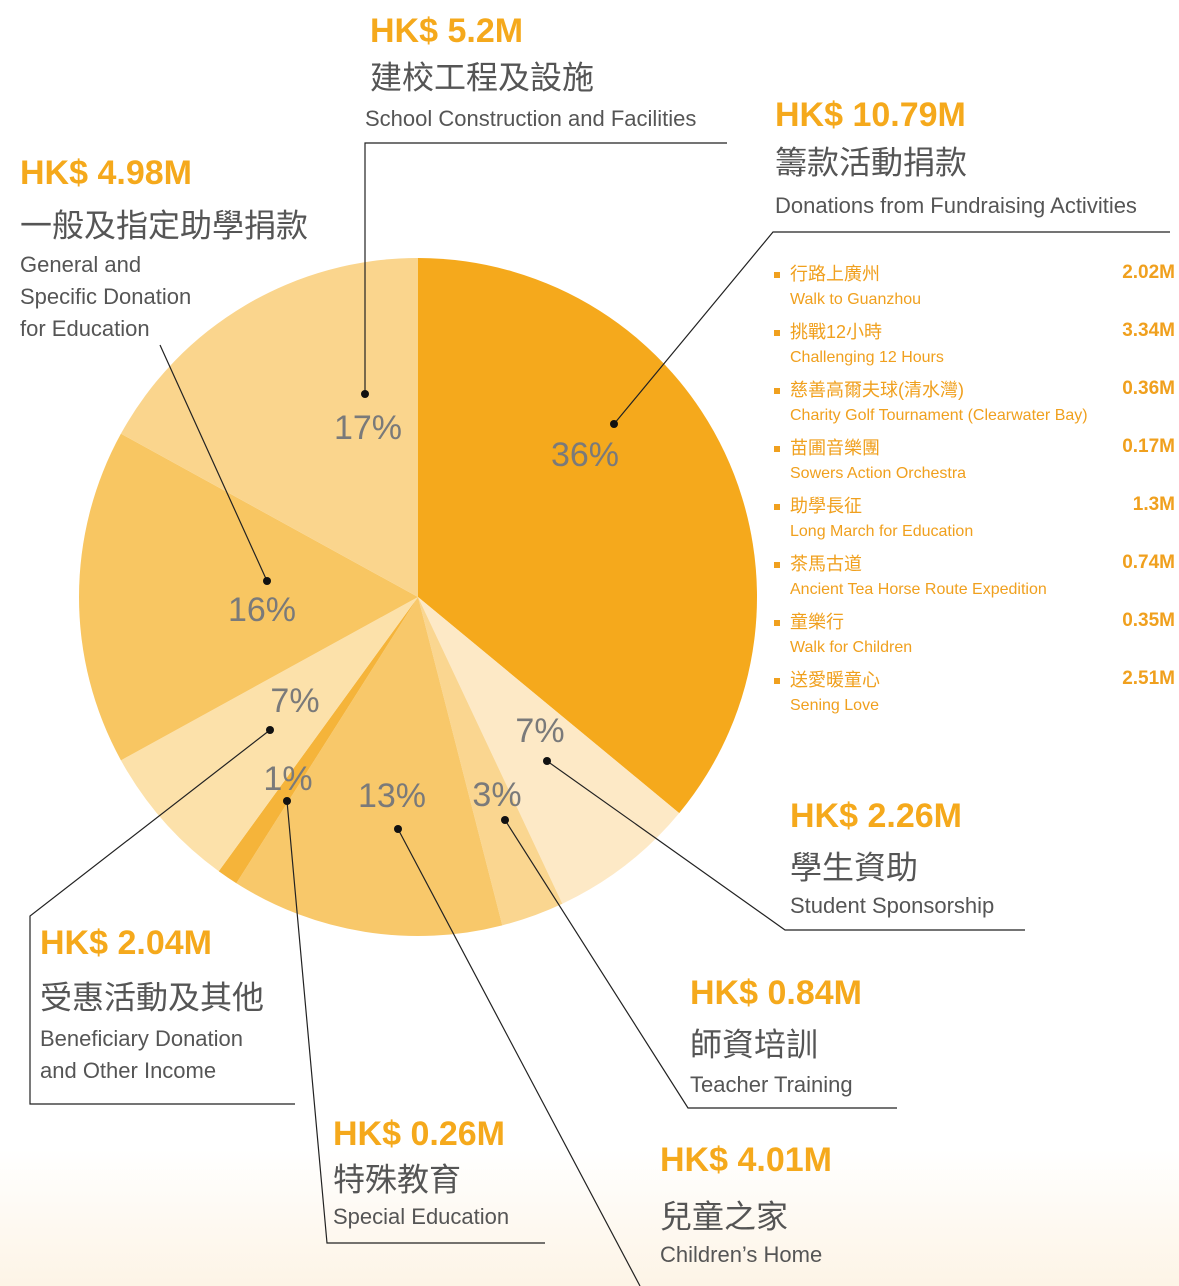 Image resolution: width=1179 pixels, height=1286 pixels. What do you see at coordinates (956, 205) in the screenshot?
I see `category-label-en: Donations from Fundraising Activities` at bounding box center [956, 205].